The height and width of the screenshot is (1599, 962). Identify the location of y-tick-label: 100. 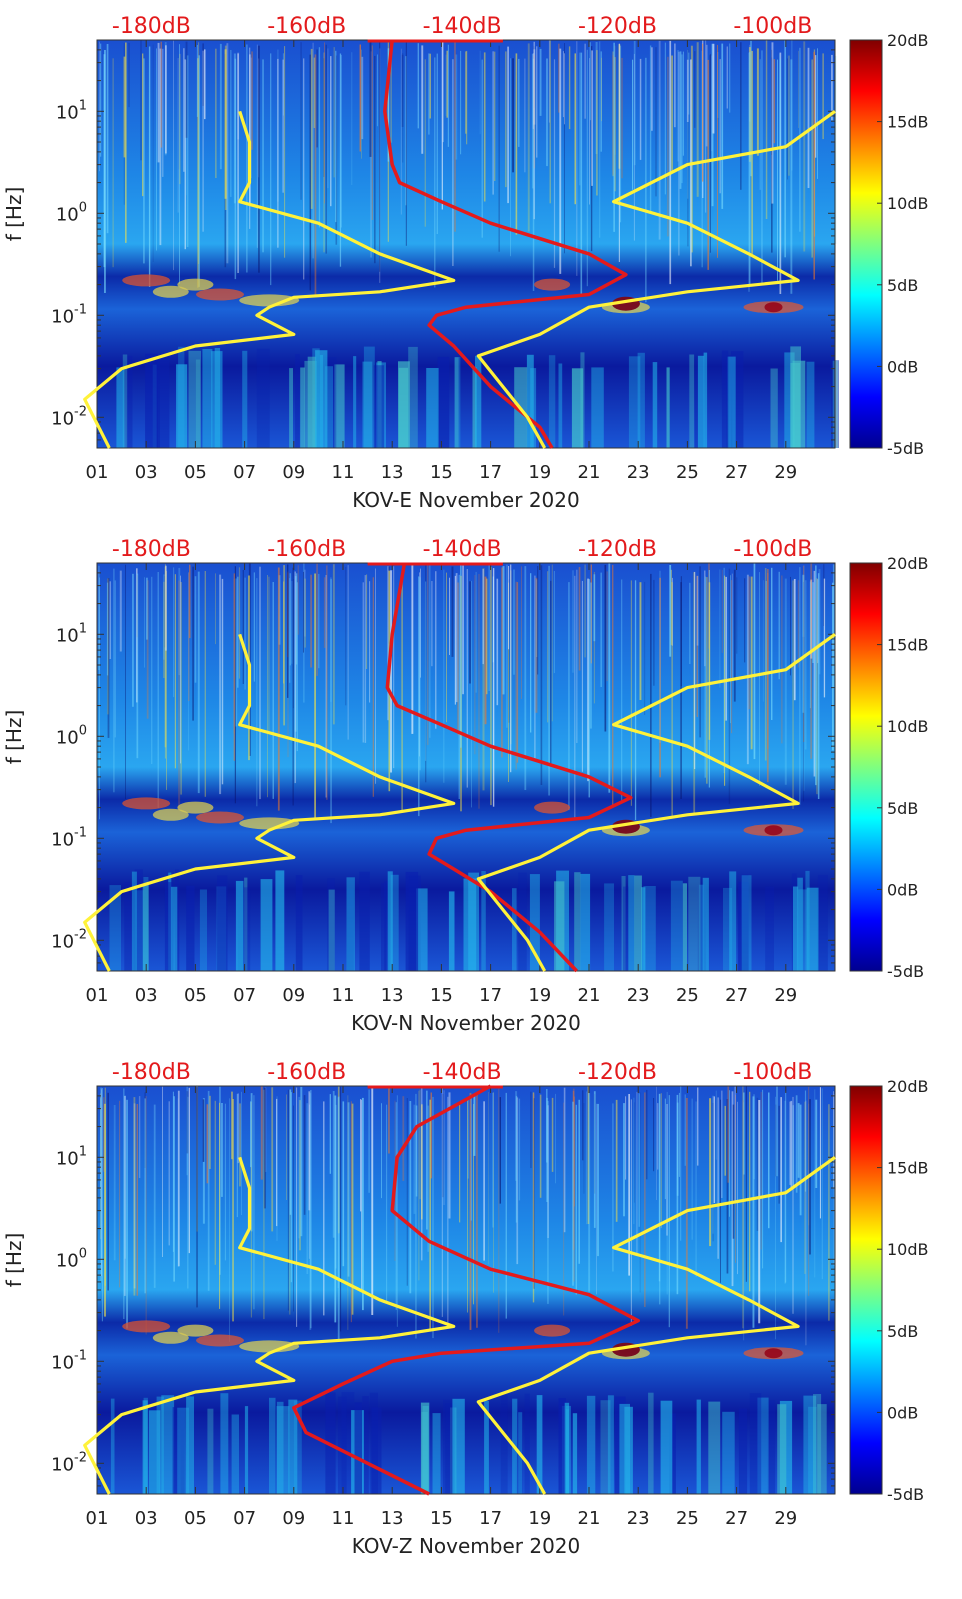
(71, 735).